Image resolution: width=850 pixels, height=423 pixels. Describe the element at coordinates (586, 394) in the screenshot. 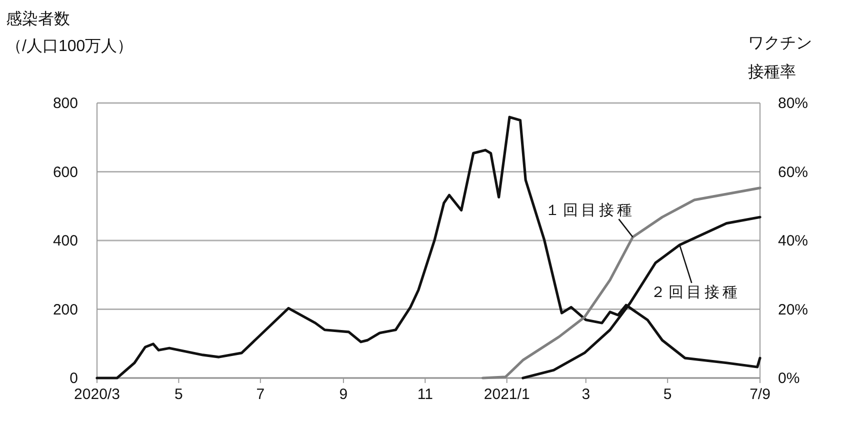

I see `xtick: 3` at that location.